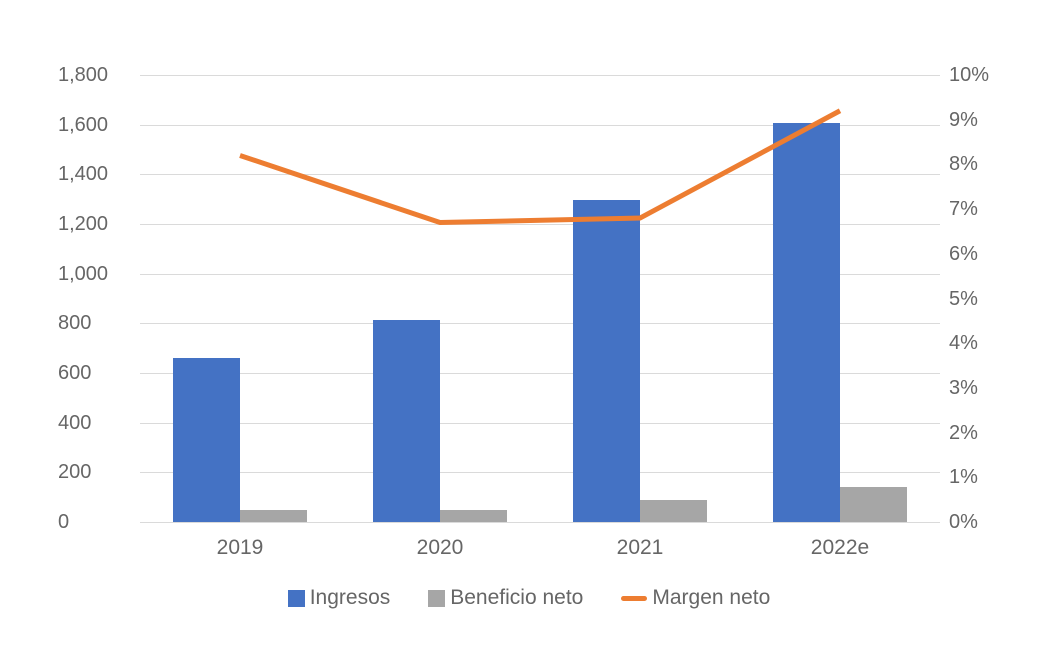 Image resolution: width=1058 pixels, height=656 pixels. I want to click on legend-label-beneficio-neto: Beneficio neto, so click(517, 597).